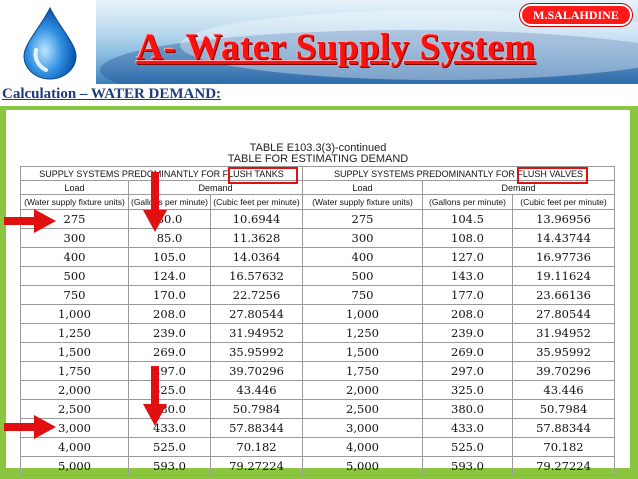 This screenshot has height=479, width=638. Describe the element at coordinates (362, 219) in the screenshot. I see `table-cell: 275` at that location.